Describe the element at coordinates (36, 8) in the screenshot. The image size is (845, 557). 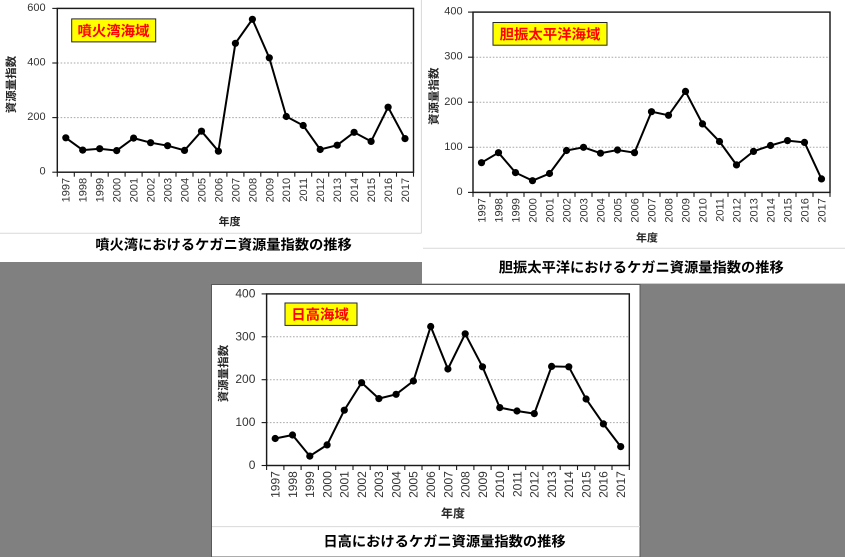
I see `svg-text: 600` at that location.